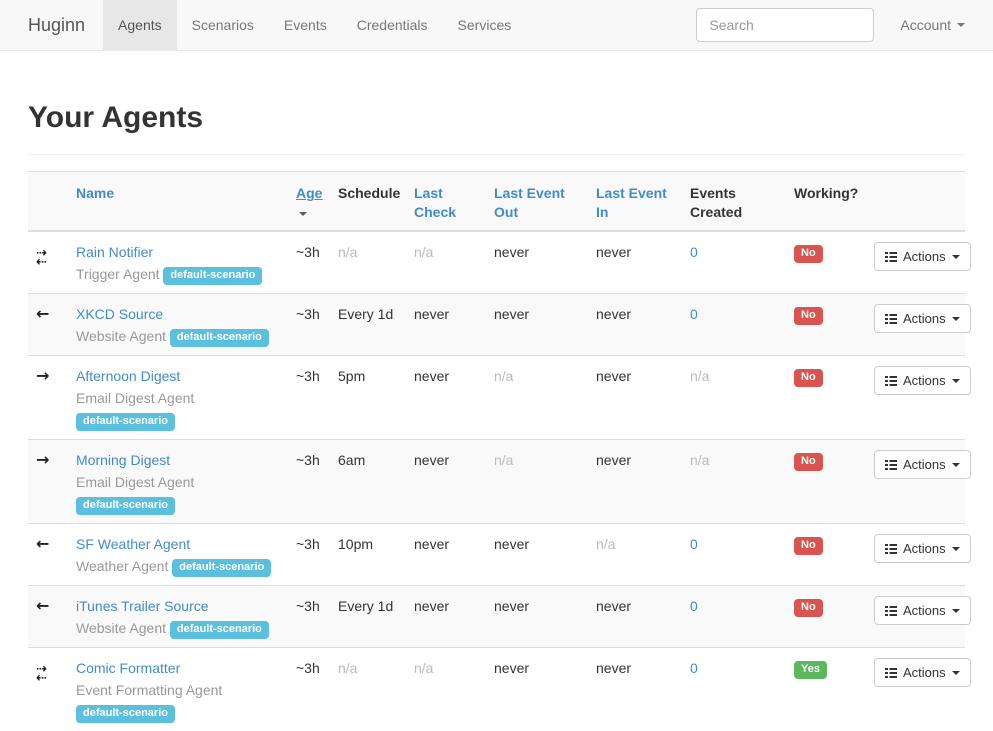 The image size is (993, 731). Describe the element at coordinates (95, 193) in the screenshot. I see `column-label-name: Name` at that location.